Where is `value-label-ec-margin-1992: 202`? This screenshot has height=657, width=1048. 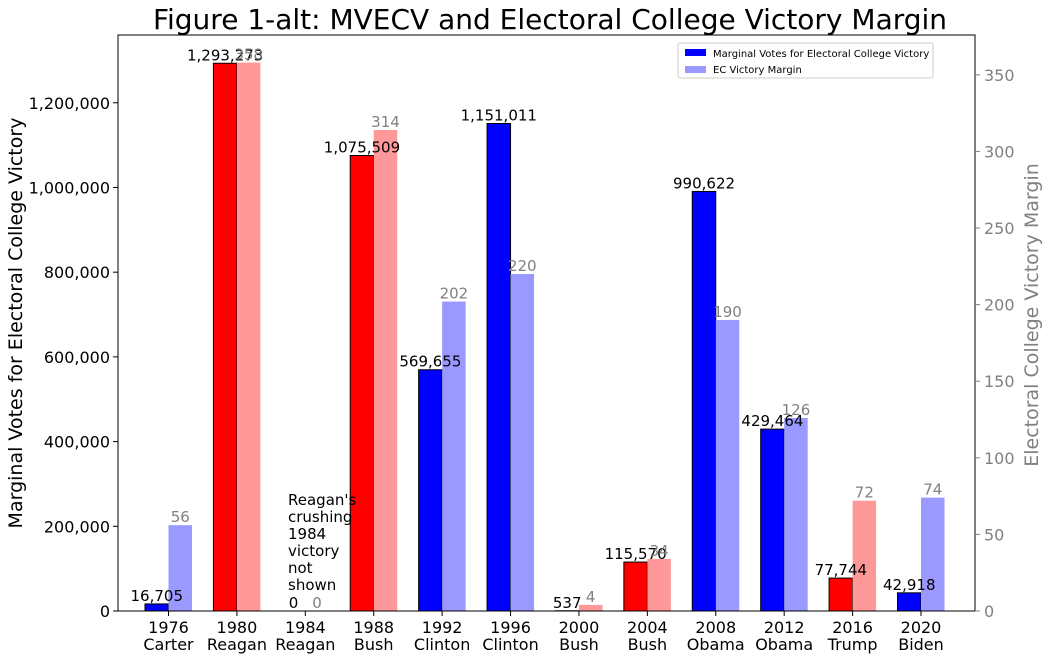 value-label-ec-margin-1992: 202 is located at coordinates (454, 294).